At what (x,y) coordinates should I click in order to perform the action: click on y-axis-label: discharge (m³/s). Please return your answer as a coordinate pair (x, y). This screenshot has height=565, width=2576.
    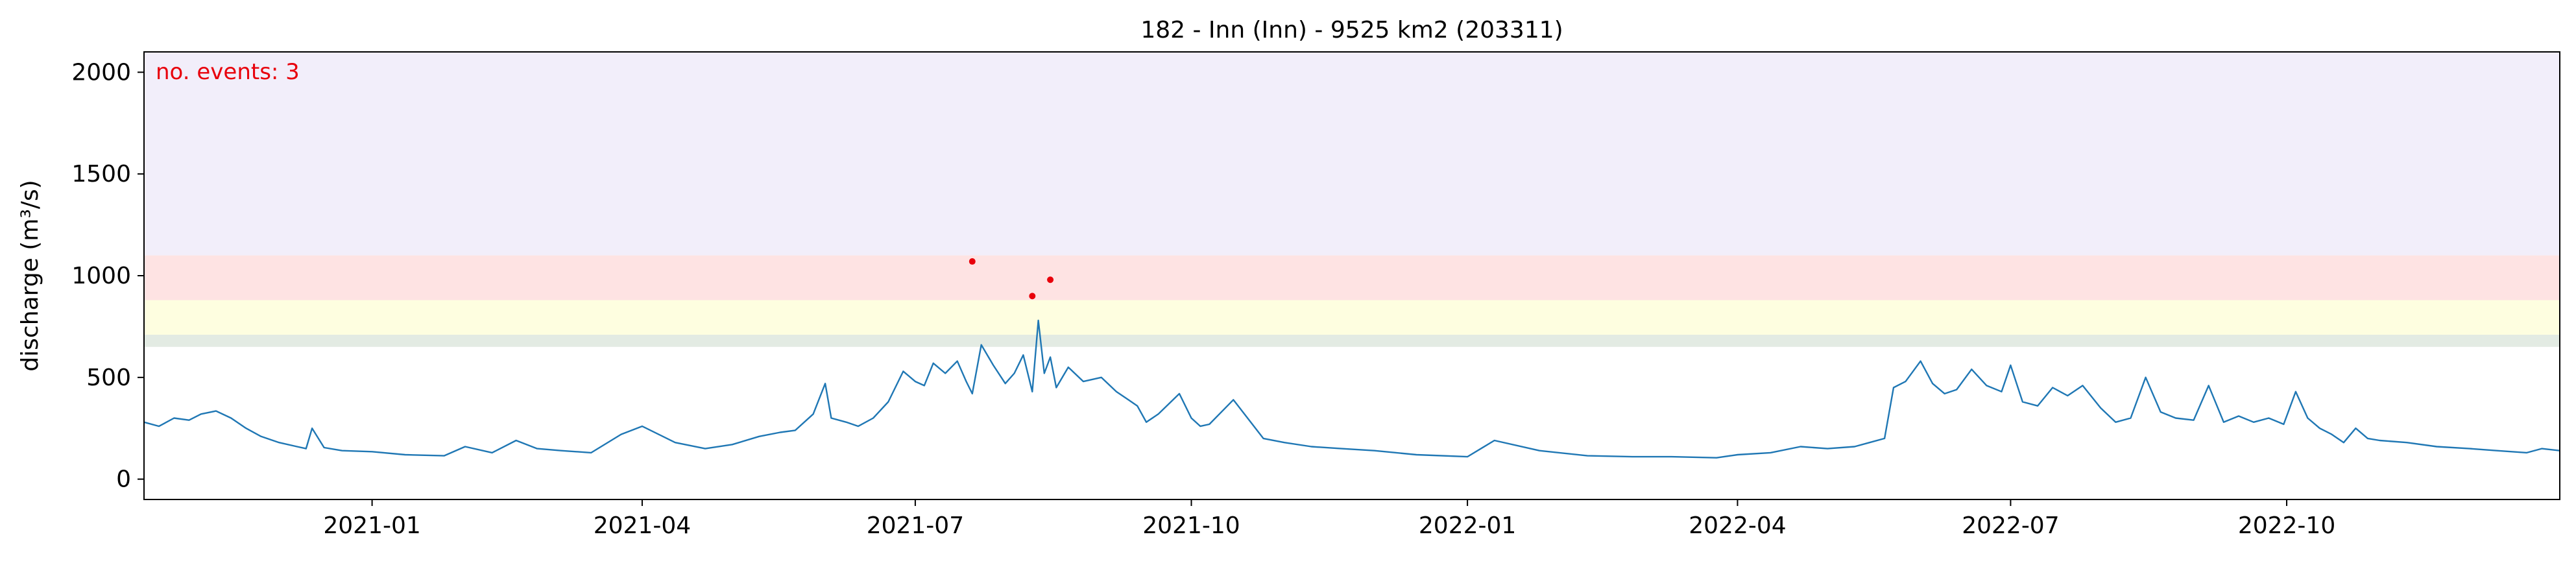
    Looking at the image, I should click on (30, 275).